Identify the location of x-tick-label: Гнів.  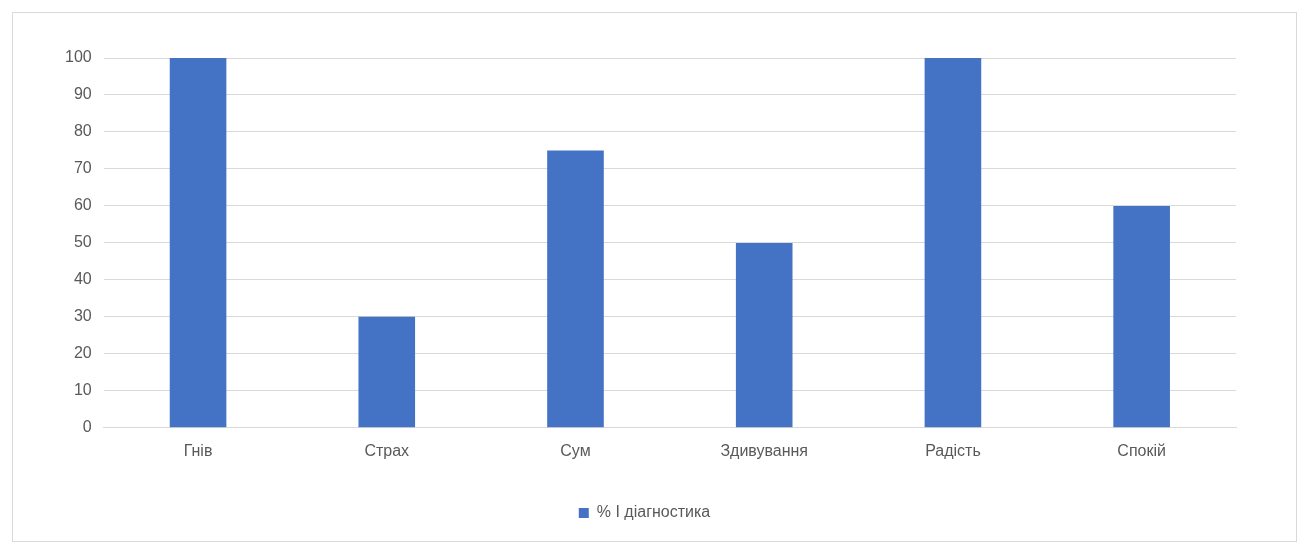
(198, 450).